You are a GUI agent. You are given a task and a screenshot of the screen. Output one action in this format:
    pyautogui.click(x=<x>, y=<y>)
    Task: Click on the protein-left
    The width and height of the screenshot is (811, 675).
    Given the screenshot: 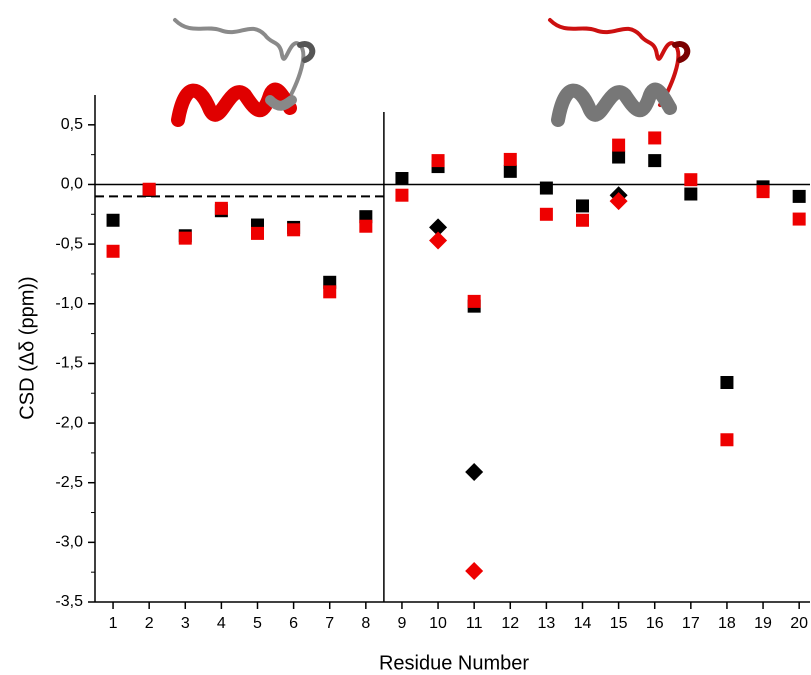 What is the action you would take?
    pyautogui.click(x=243, y=72)
    